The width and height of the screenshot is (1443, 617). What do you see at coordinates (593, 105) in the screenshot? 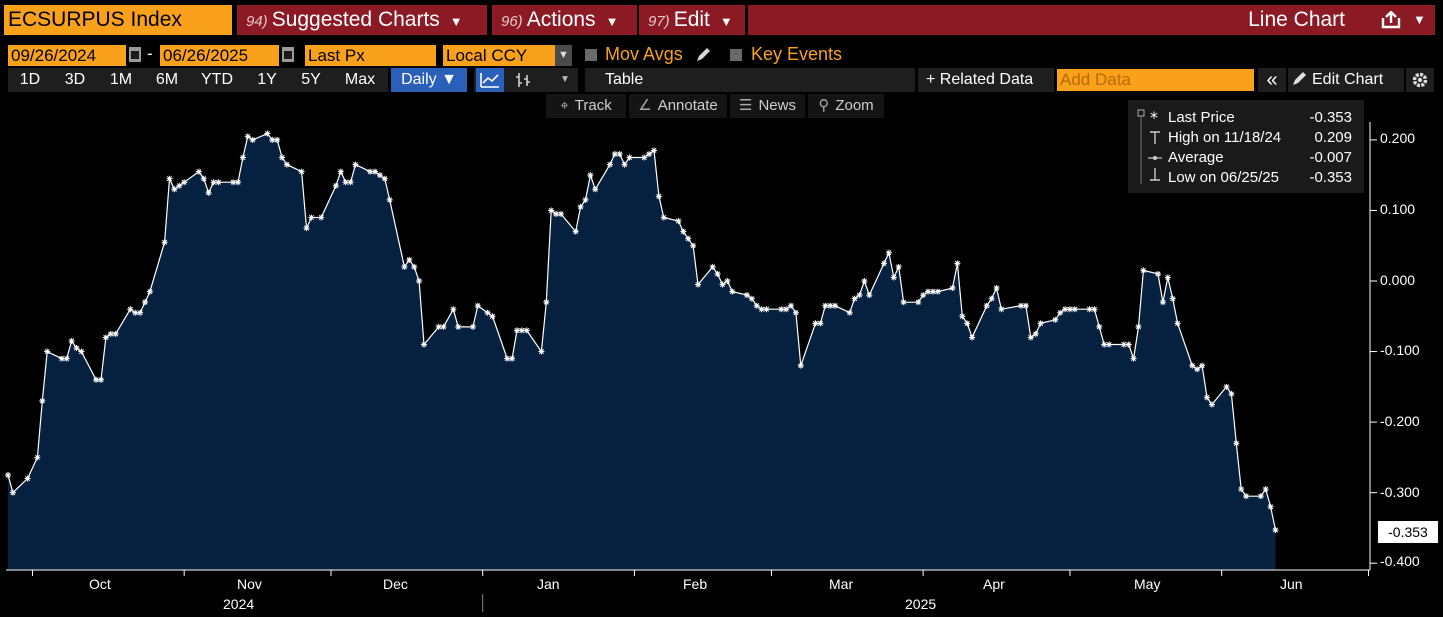
I see `track-label: Track` at bounding box center [593, 105].